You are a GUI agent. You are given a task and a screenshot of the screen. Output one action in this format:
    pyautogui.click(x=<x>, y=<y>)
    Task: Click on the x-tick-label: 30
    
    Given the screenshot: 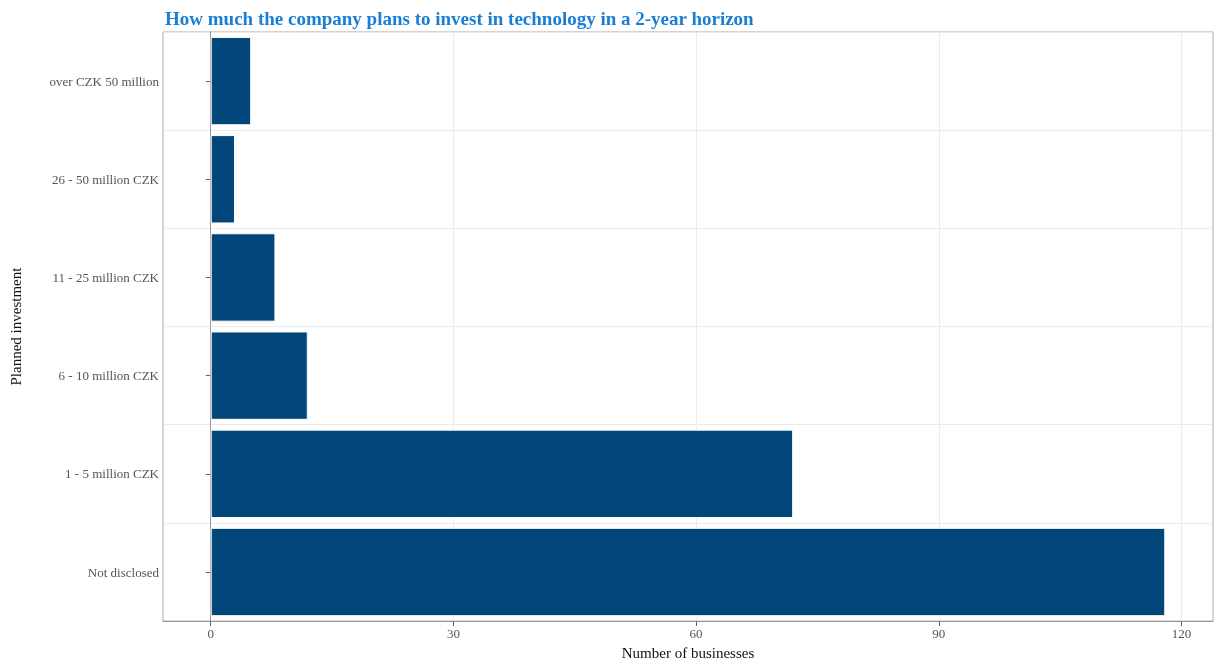 What is the action you would take?
    pyautogui.click(x=453, y=634)
    